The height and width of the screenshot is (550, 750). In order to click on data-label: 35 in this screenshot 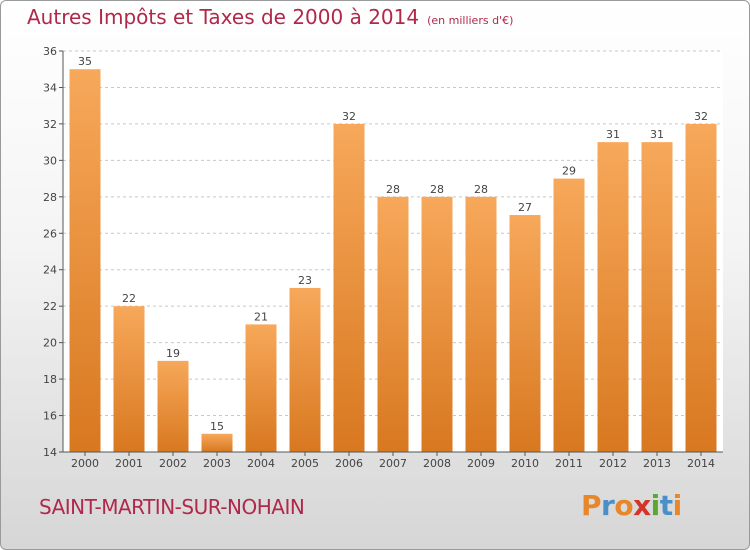, I will do `click(85, 61)`.